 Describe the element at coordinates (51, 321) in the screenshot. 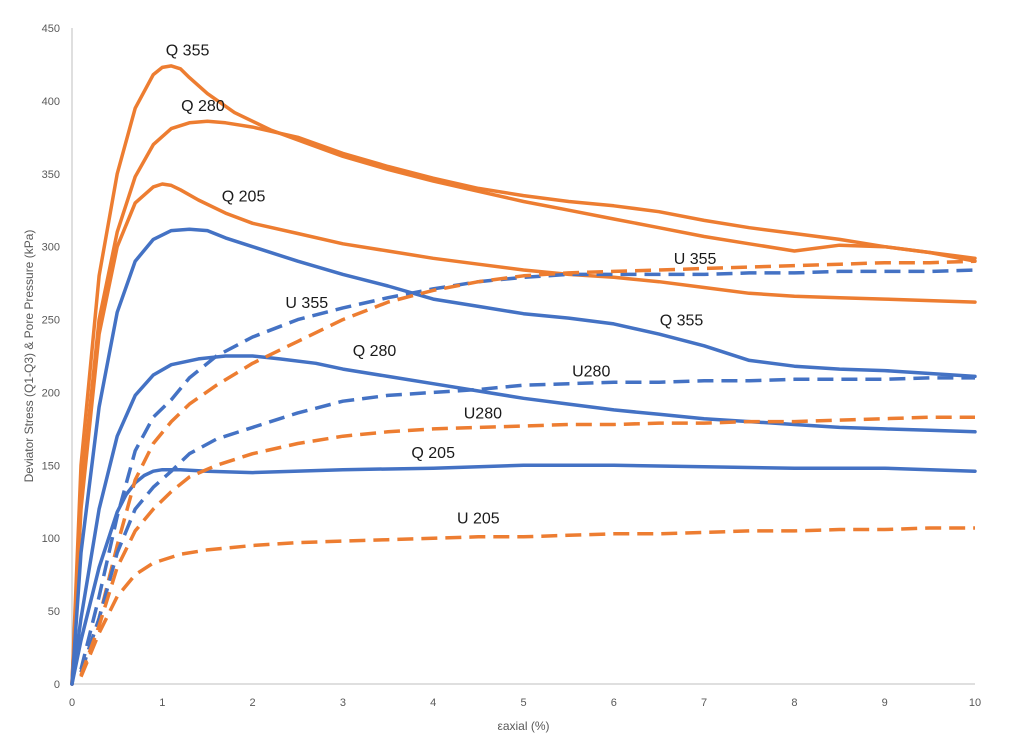

I see `y-tick-label: 250` at that location.